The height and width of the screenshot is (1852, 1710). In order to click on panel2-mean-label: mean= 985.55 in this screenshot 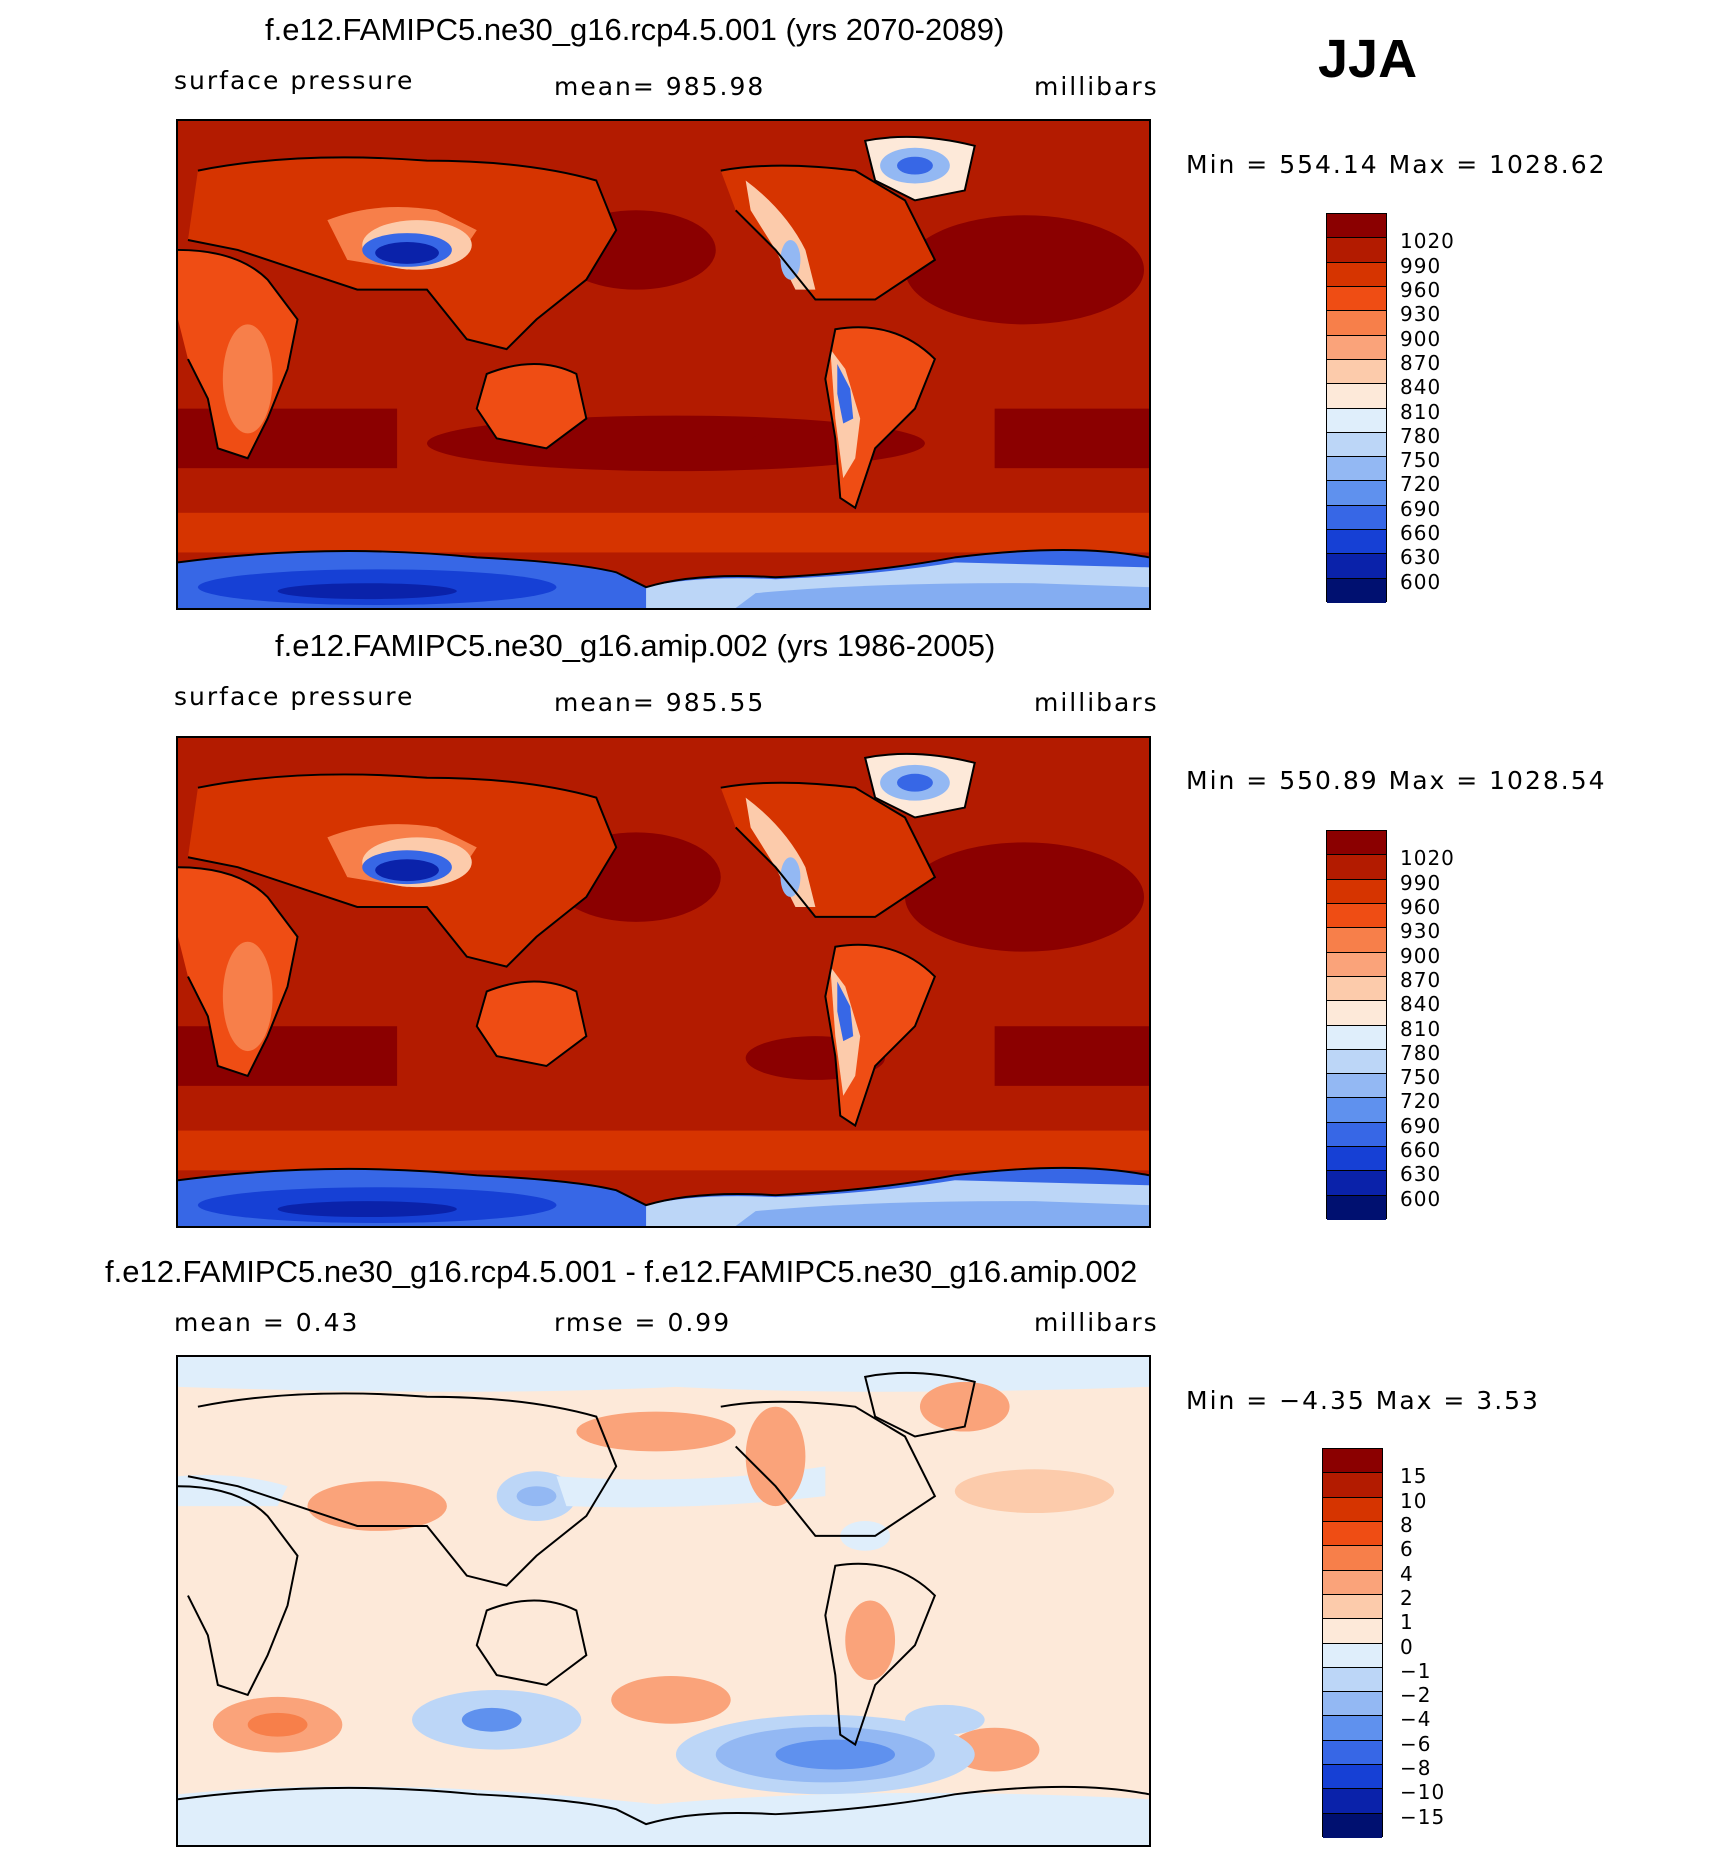, I will do `click(660, 702)`.